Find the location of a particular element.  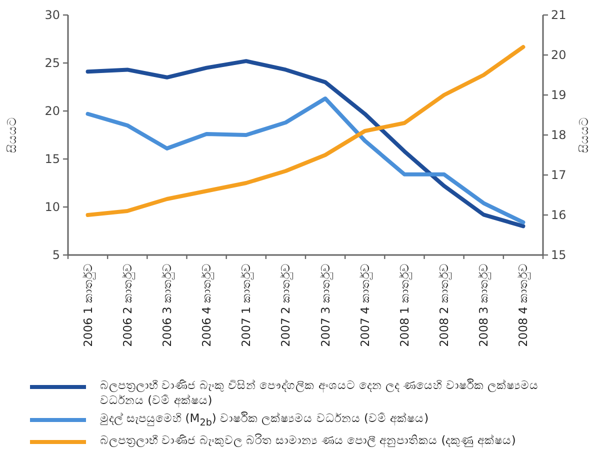

x-tick-label: 2007 3 කාර්තුව is located at coordinates (325, 305).